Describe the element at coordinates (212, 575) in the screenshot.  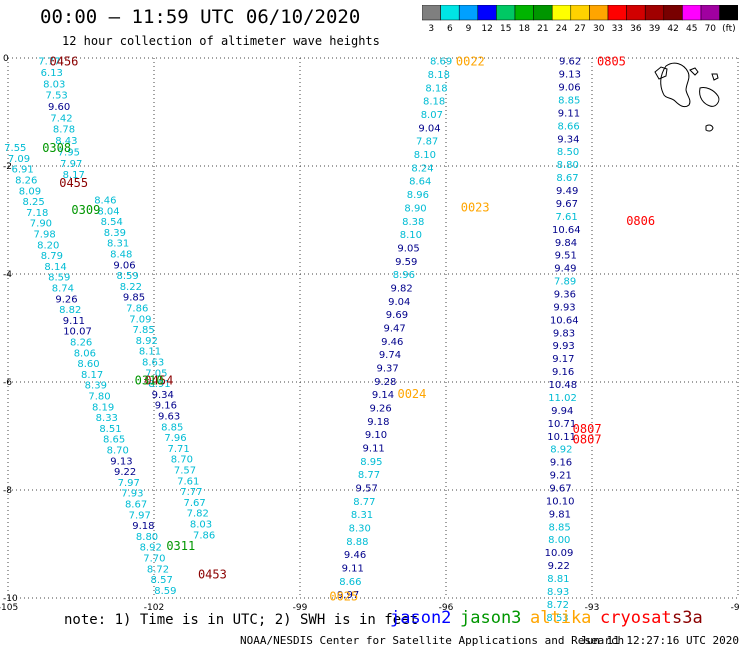
I see `pass-time-label: 0453` at that location.